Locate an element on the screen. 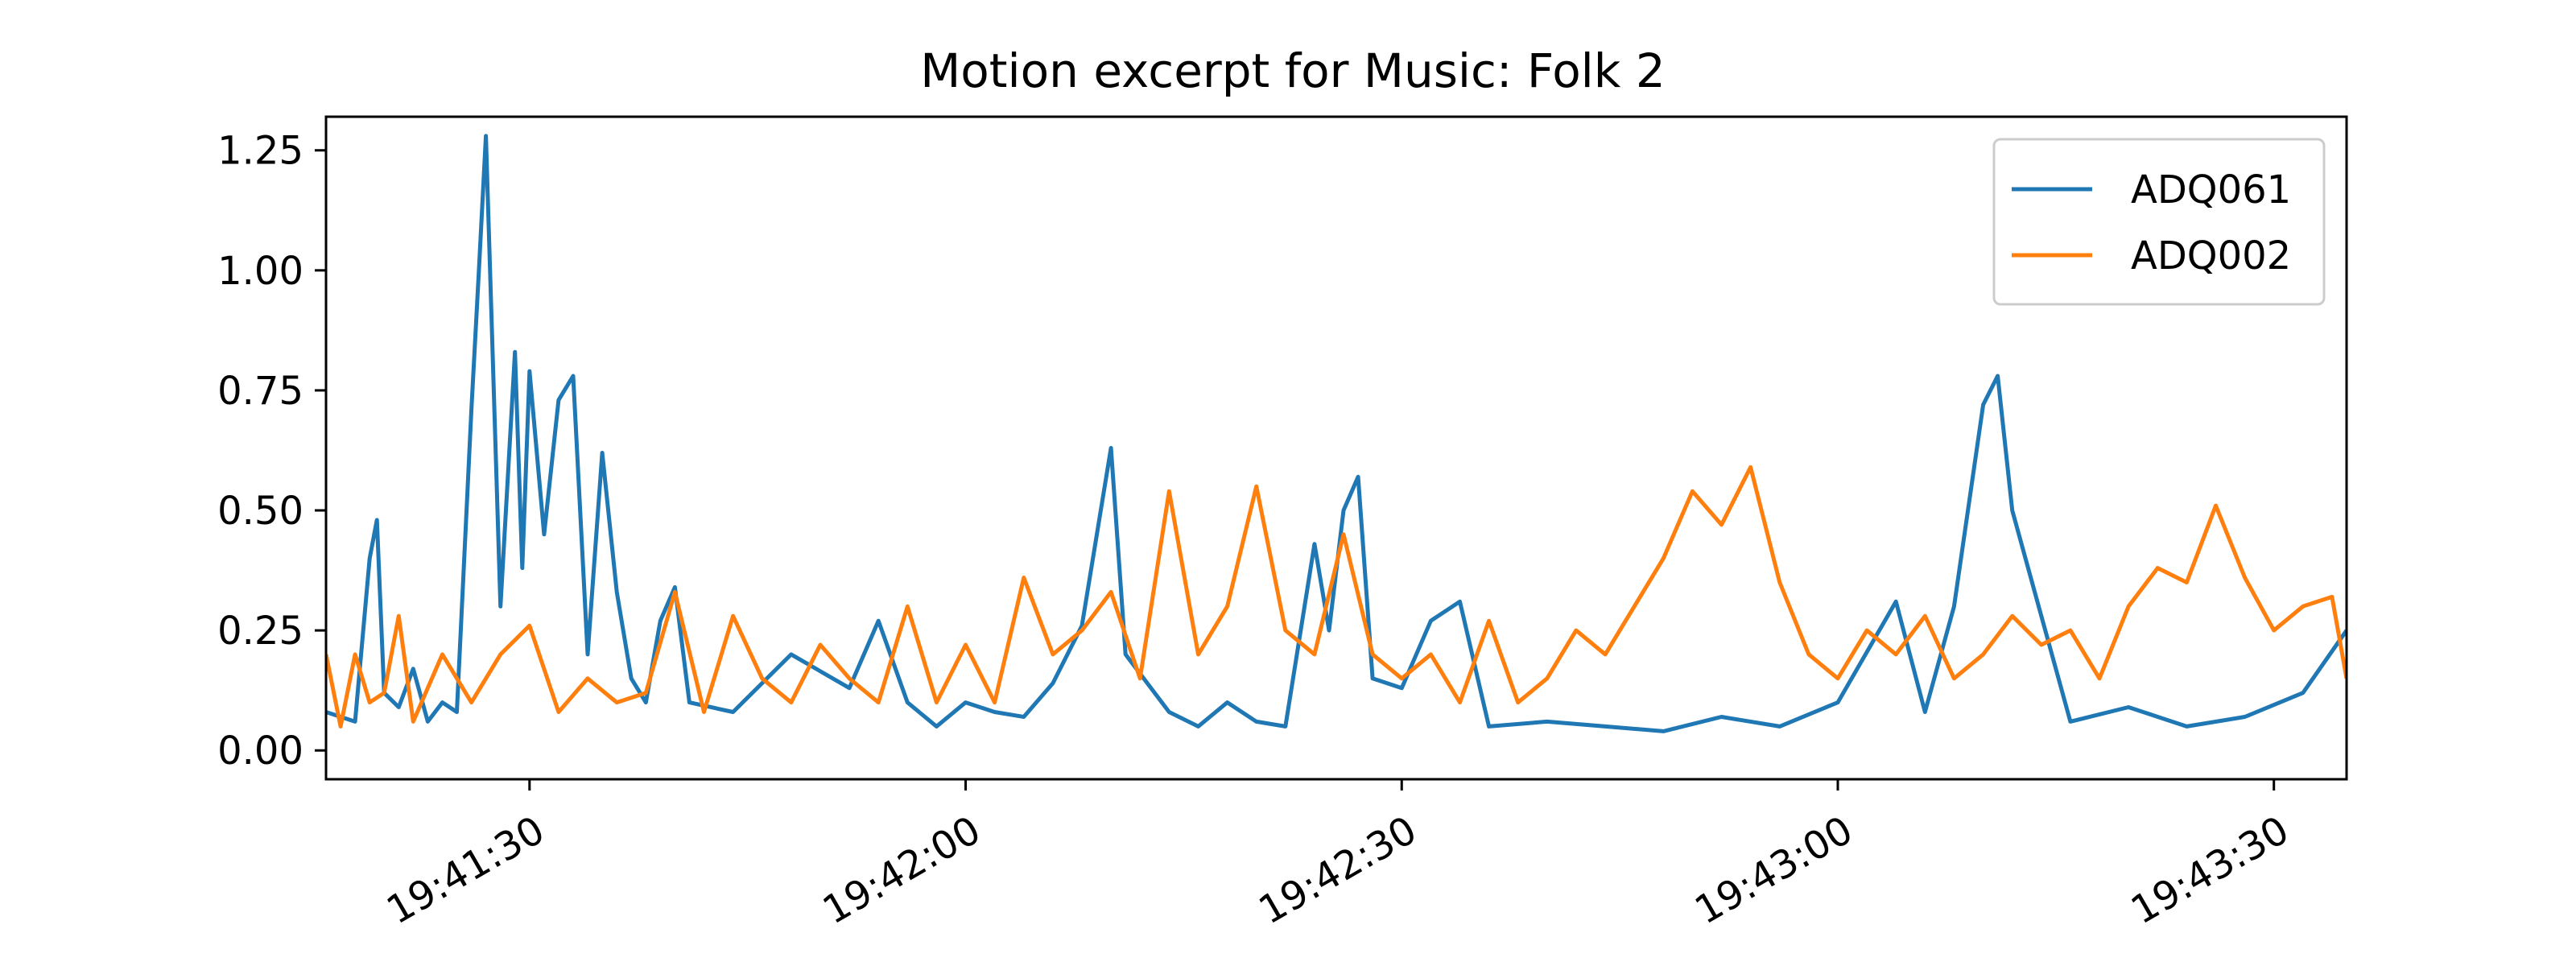  legend: ADQ061 ADQ002 is located at coordinates (2159, 222).